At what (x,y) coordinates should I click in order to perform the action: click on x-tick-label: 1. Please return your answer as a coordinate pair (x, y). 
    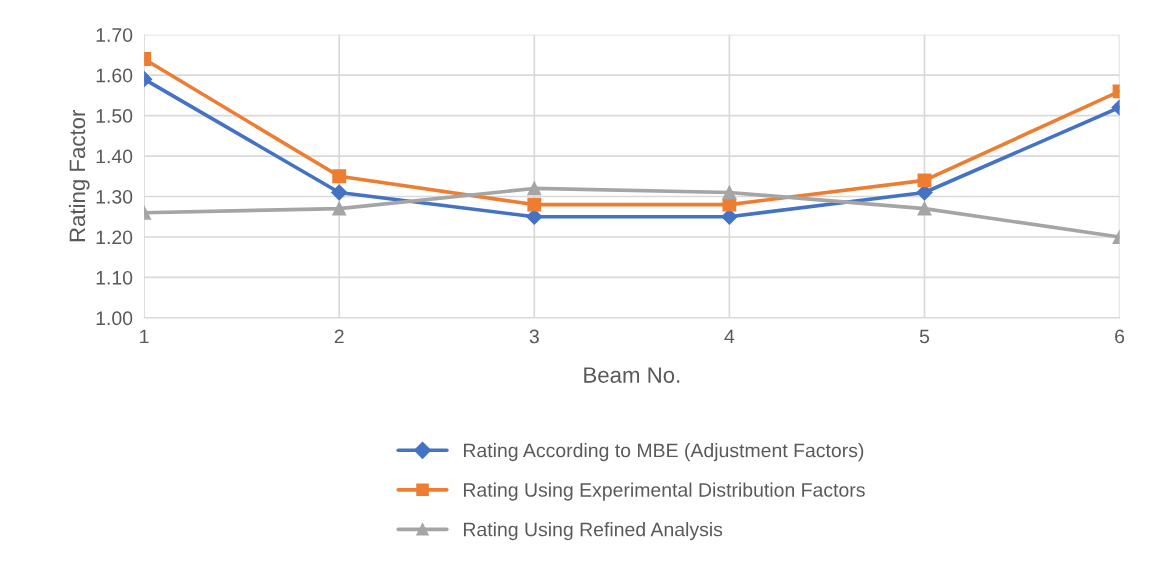
    Looking at the image, I should click on (144, 336).